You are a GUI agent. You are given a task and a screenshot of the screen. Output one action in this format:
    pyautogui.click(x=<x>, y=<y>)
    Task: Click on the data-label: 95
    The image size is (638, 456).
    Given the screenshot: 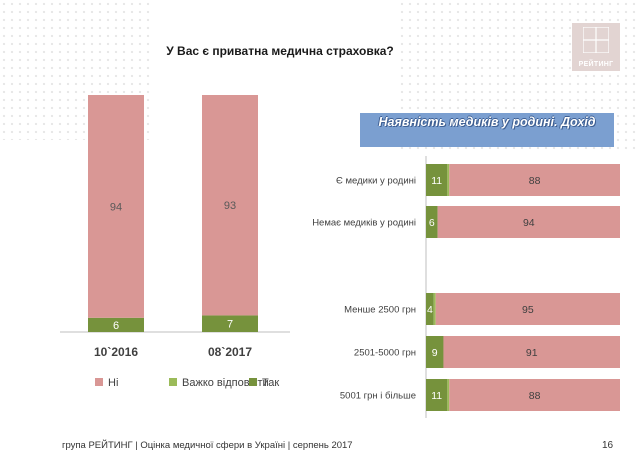 What is the action you would take?
    pyautogui.click(x=528, y=310)
    